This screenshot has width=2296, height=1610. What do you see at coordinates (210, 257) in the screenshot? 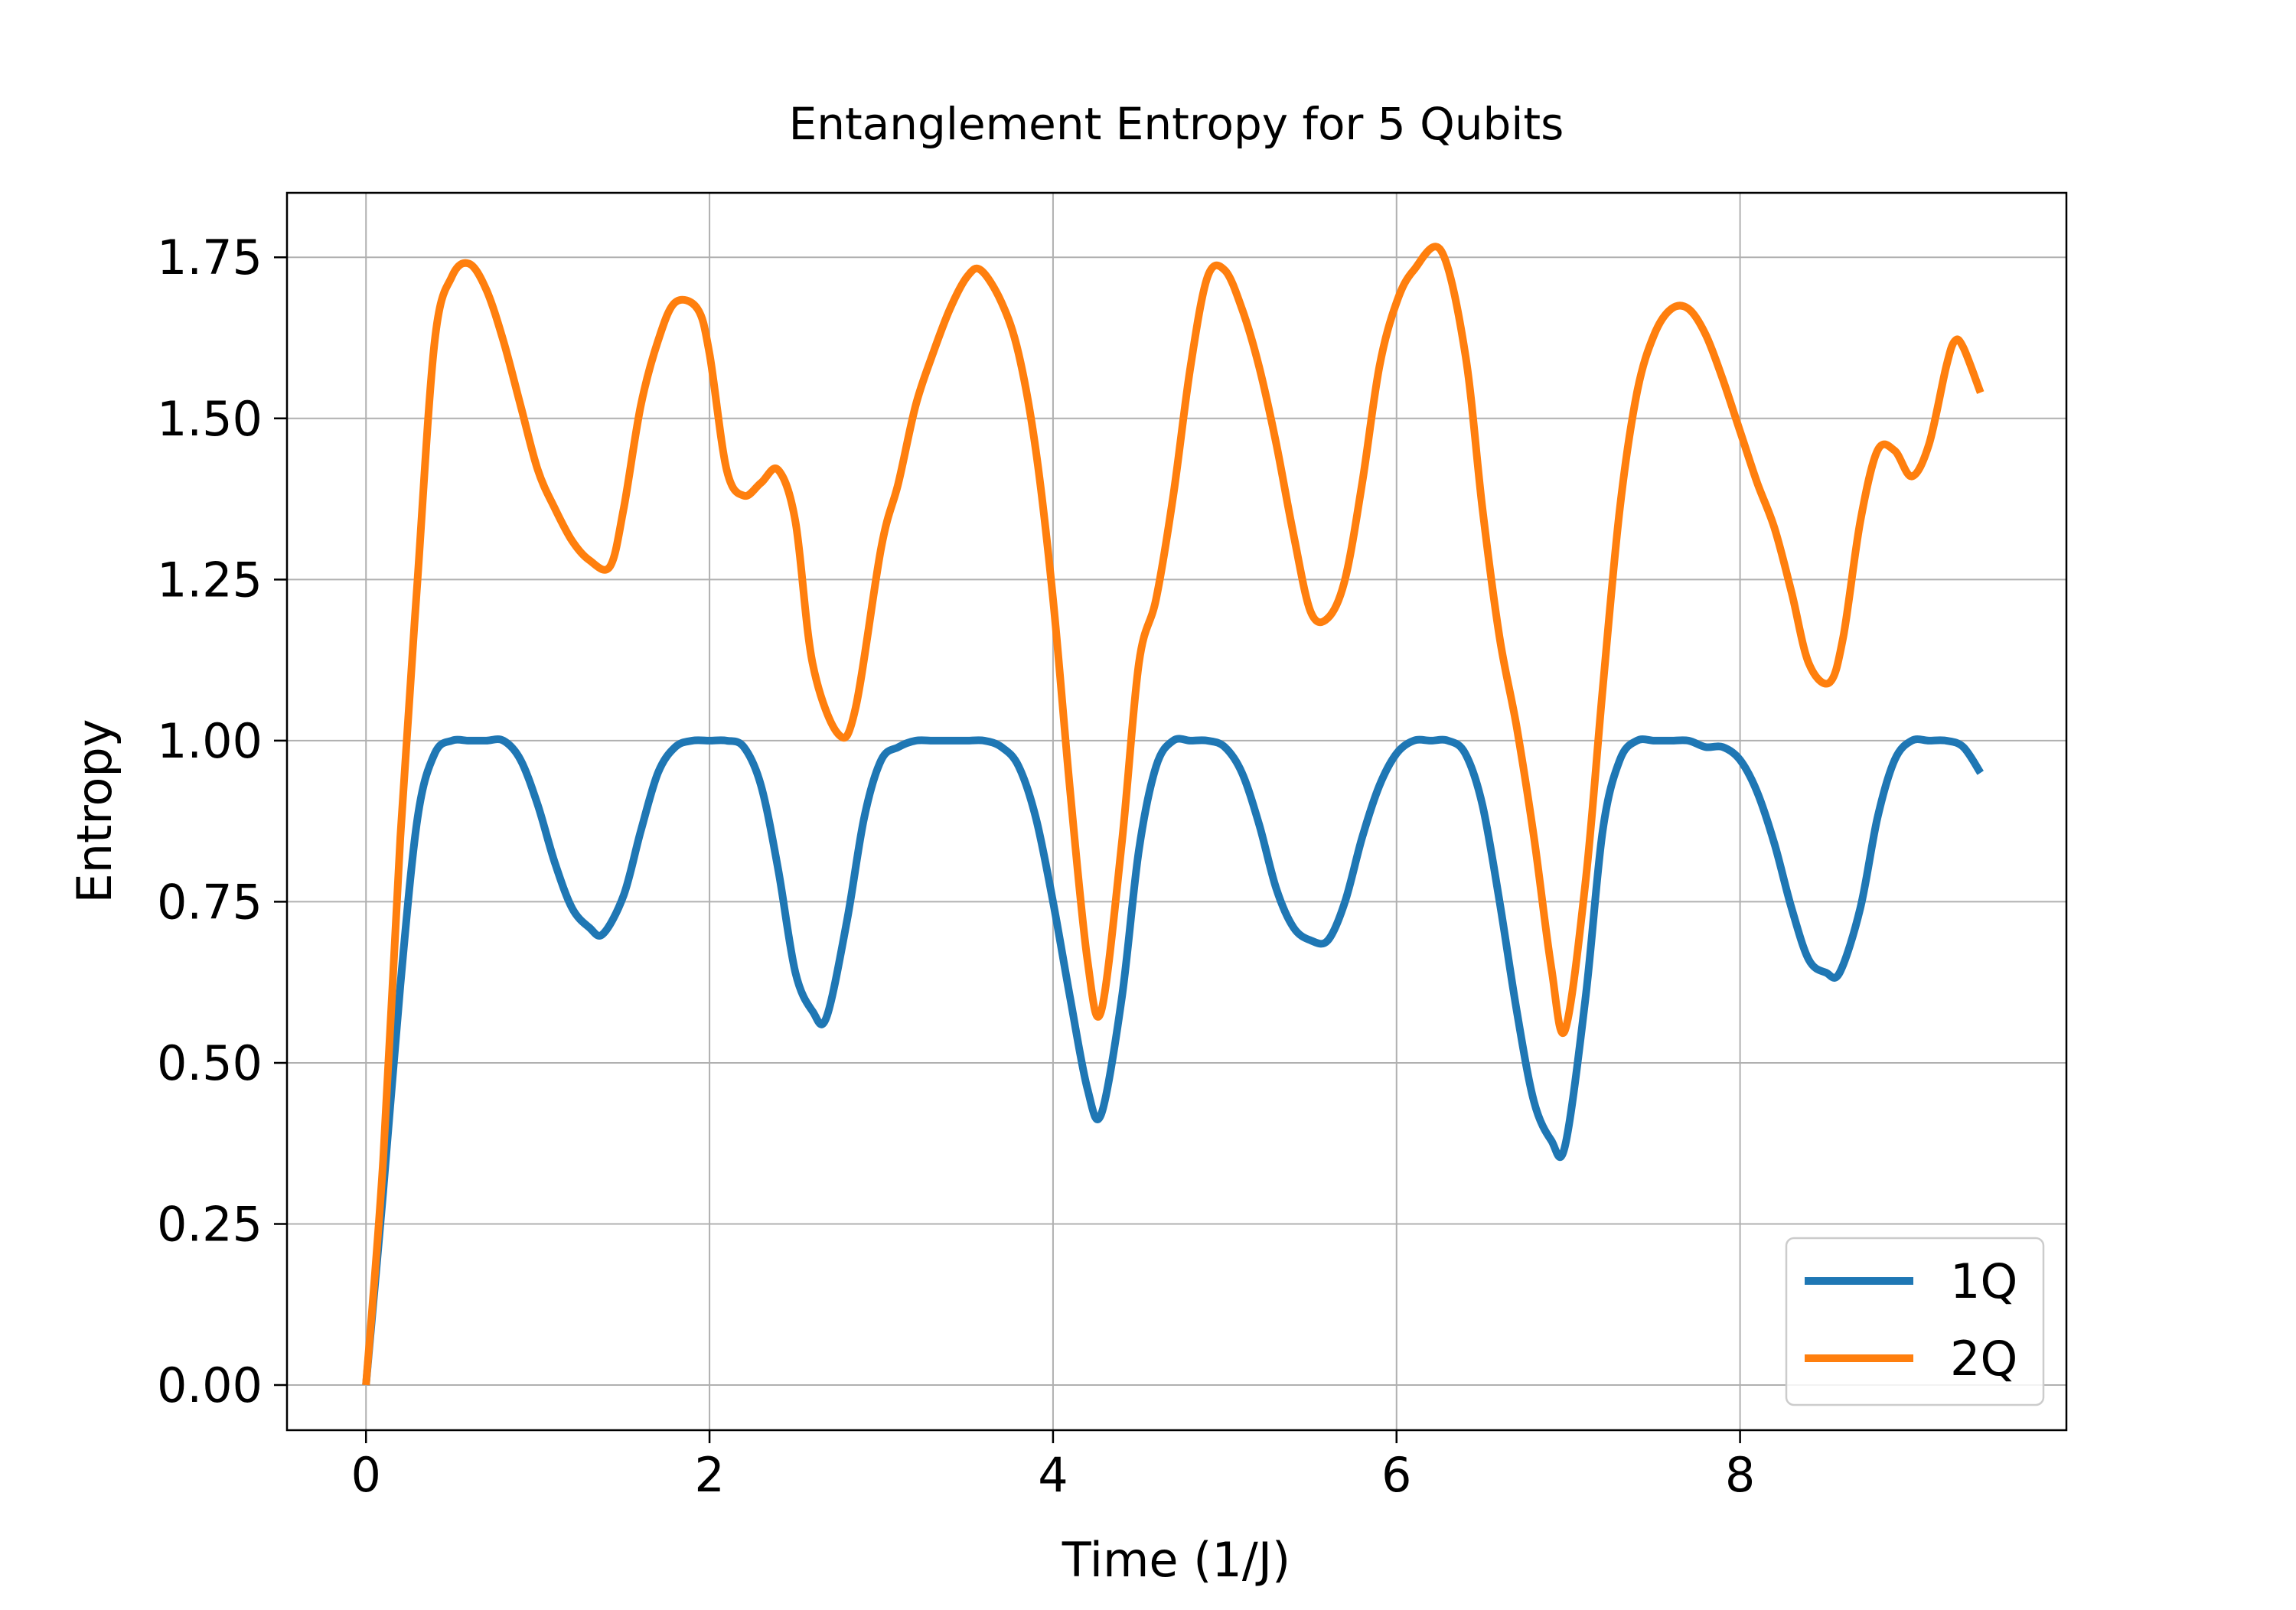
I see `y-tick-label: 1.75` at bounding box center [210, 257].